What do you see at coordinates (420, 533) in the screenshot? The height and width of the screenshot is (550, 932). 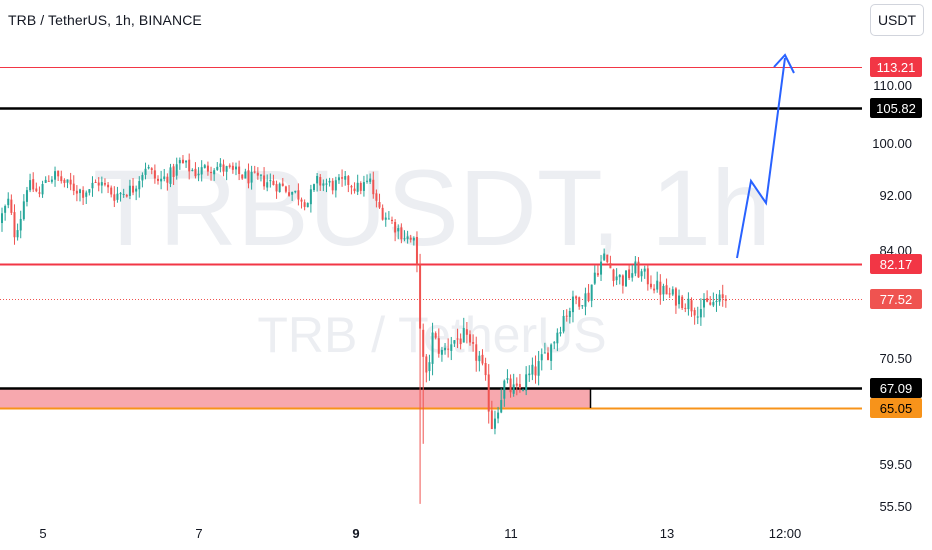 I see `time-axis: 5 7 9 11 13 12:00` at bounding box center [420, 533].